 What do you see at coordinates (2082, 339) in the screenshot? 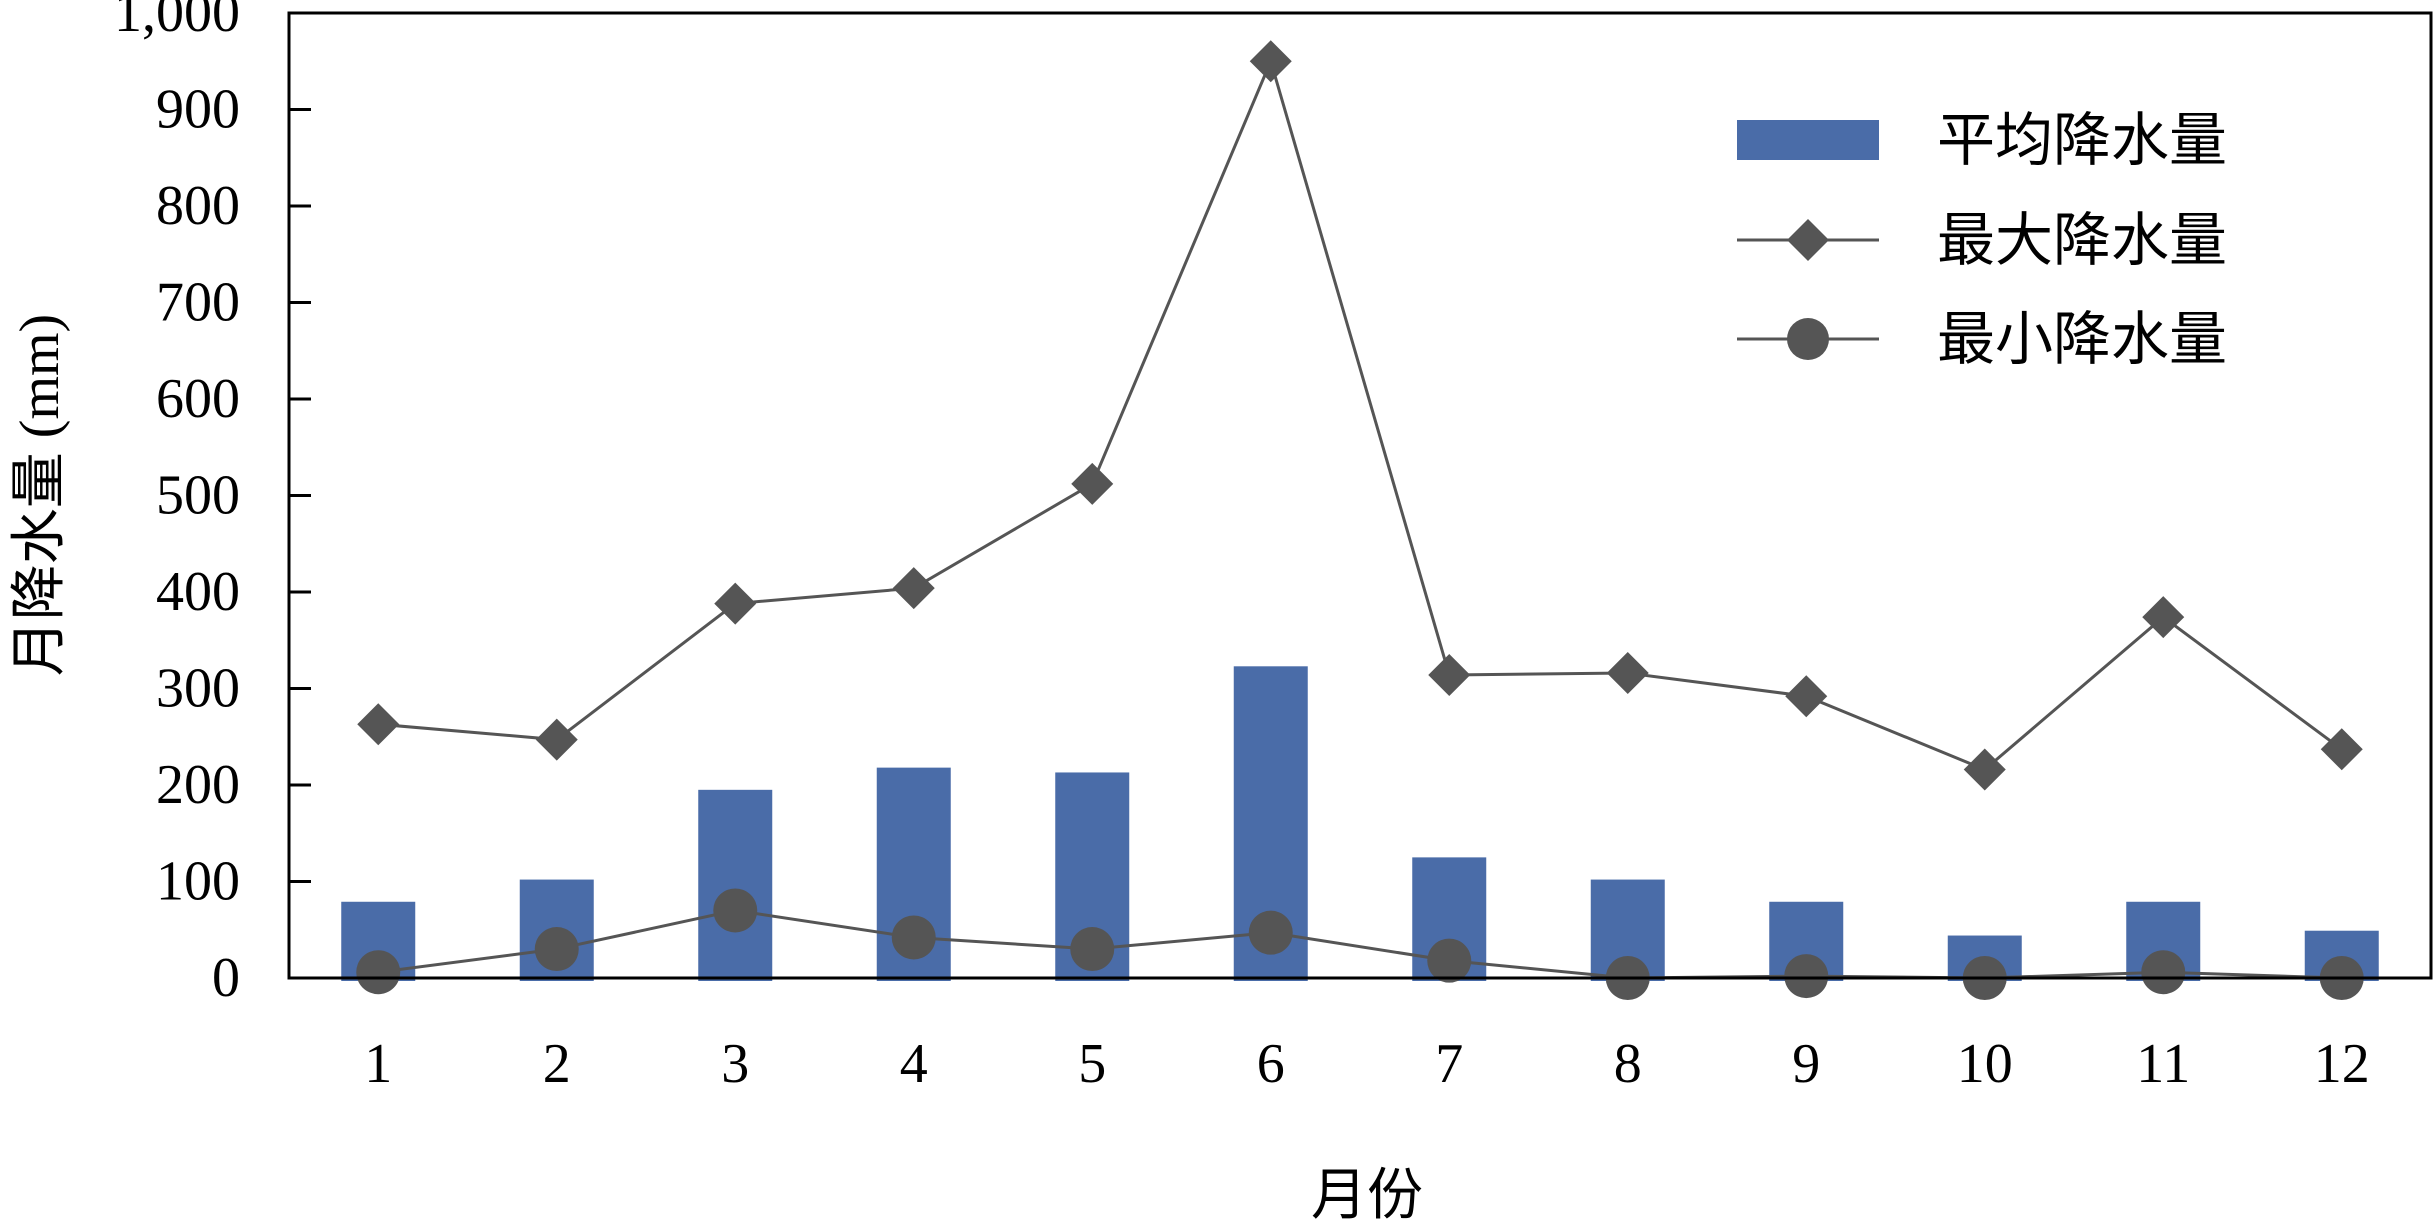
I see `legend-label: 最小降水量` at bounding box center [2082, 339].